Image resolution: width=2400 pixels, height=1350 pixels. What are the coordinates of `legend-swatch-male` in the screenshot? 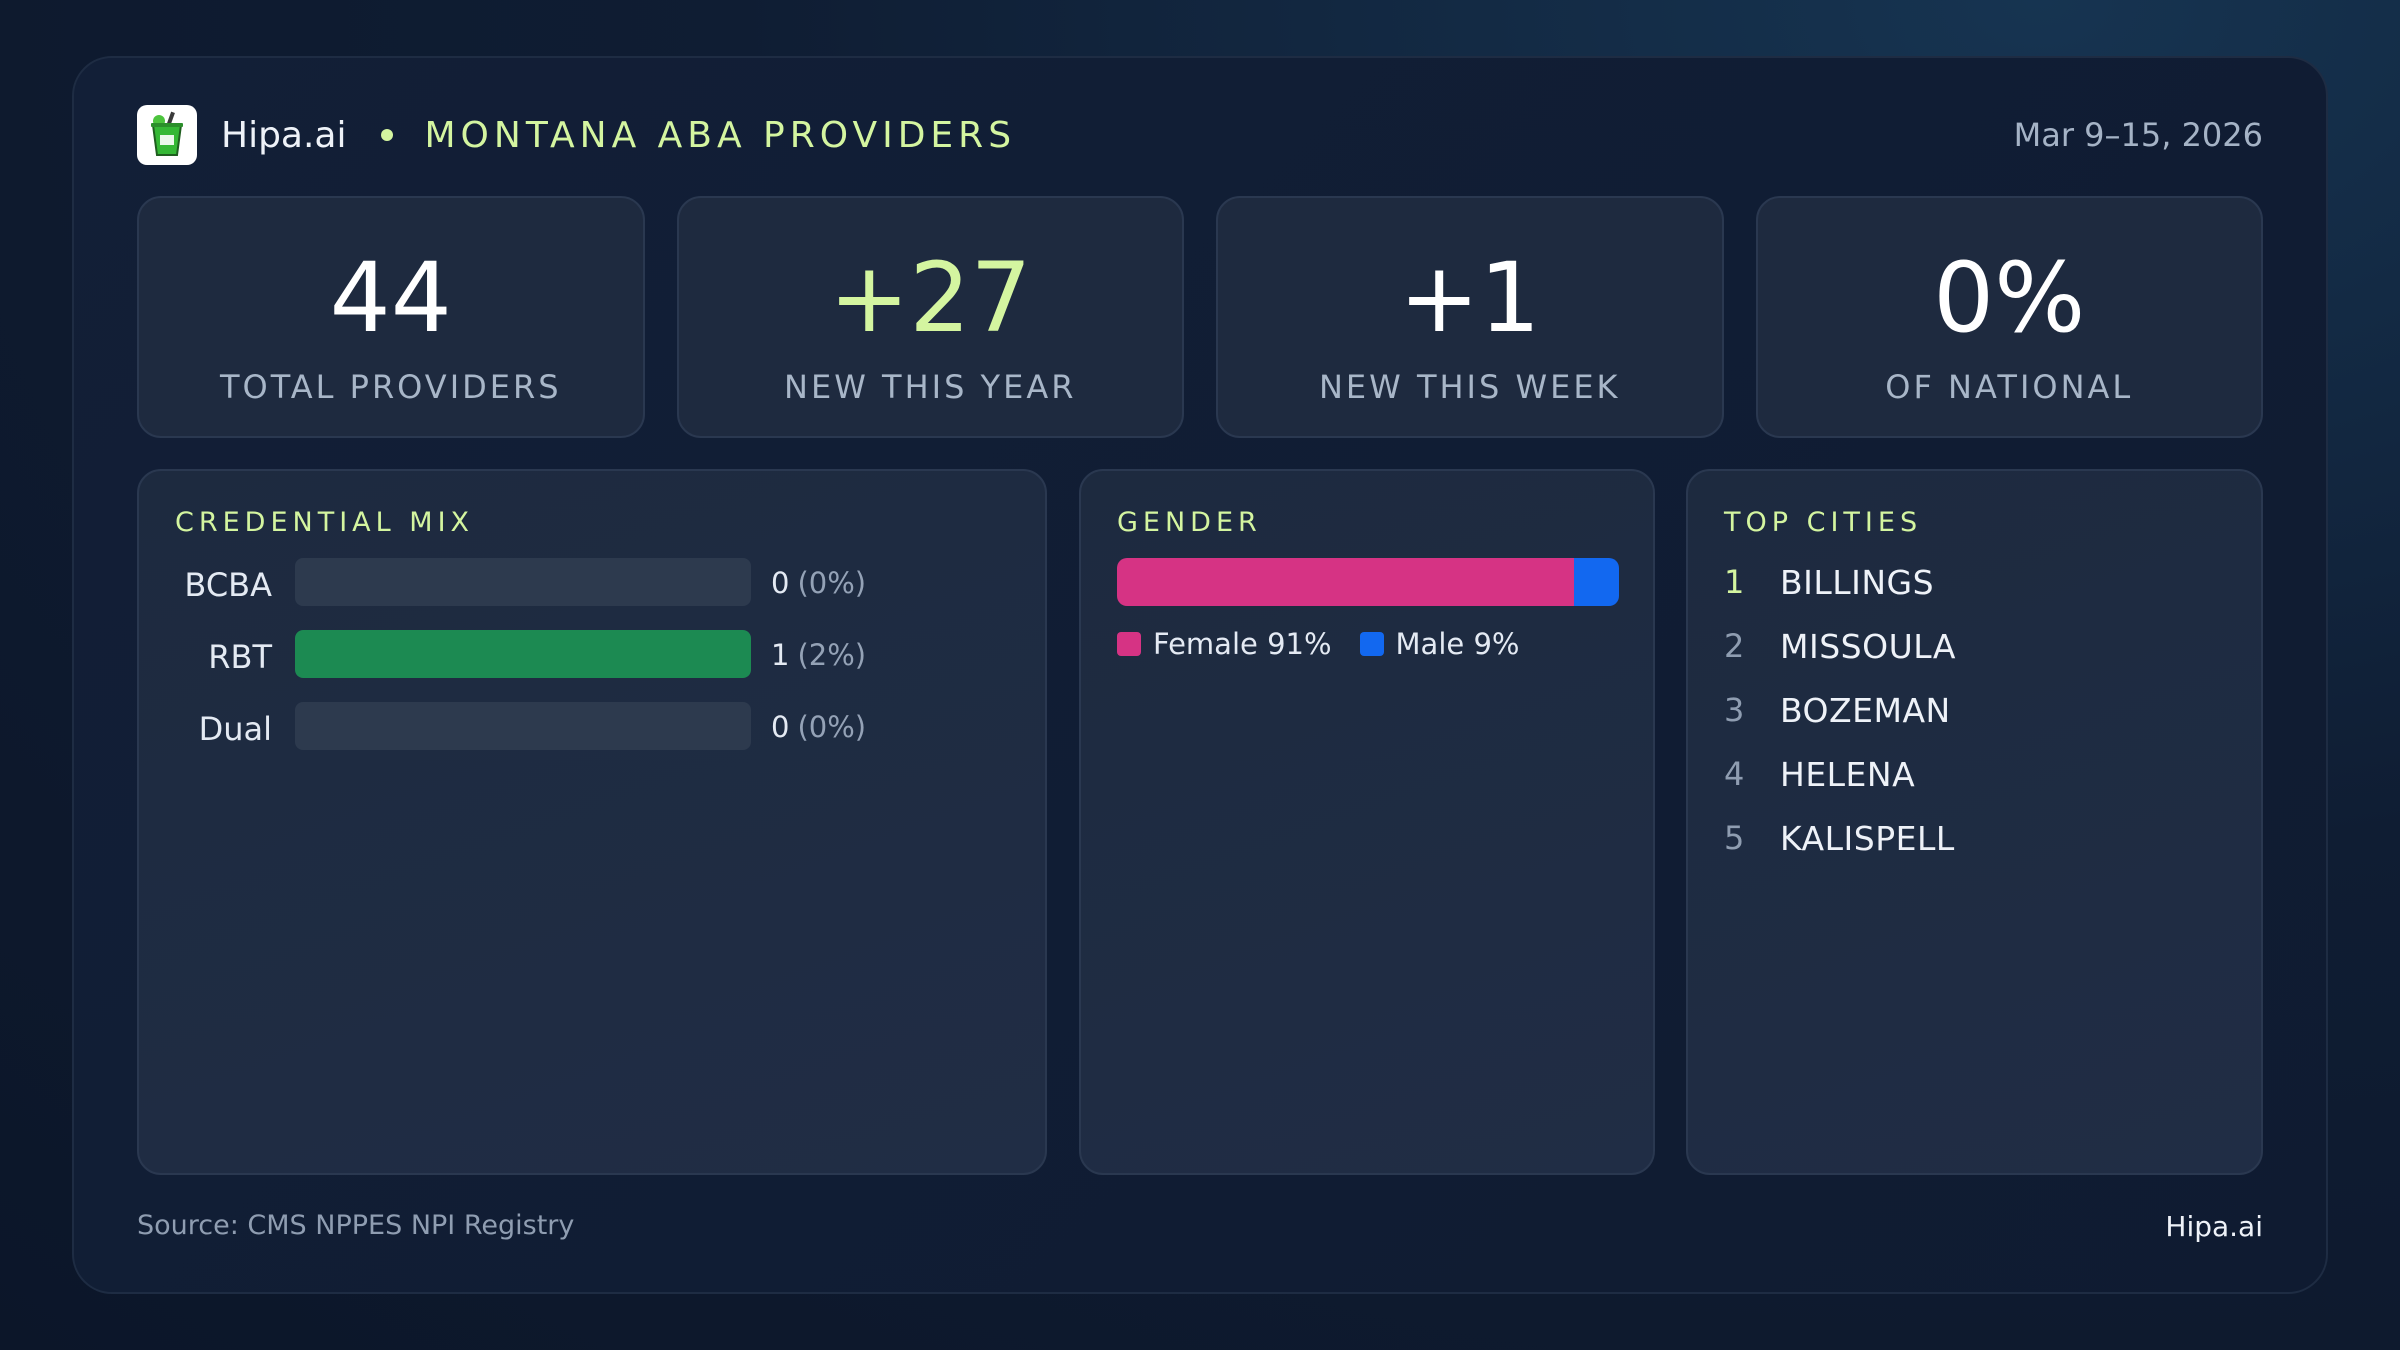 It's located at (1371, 644).